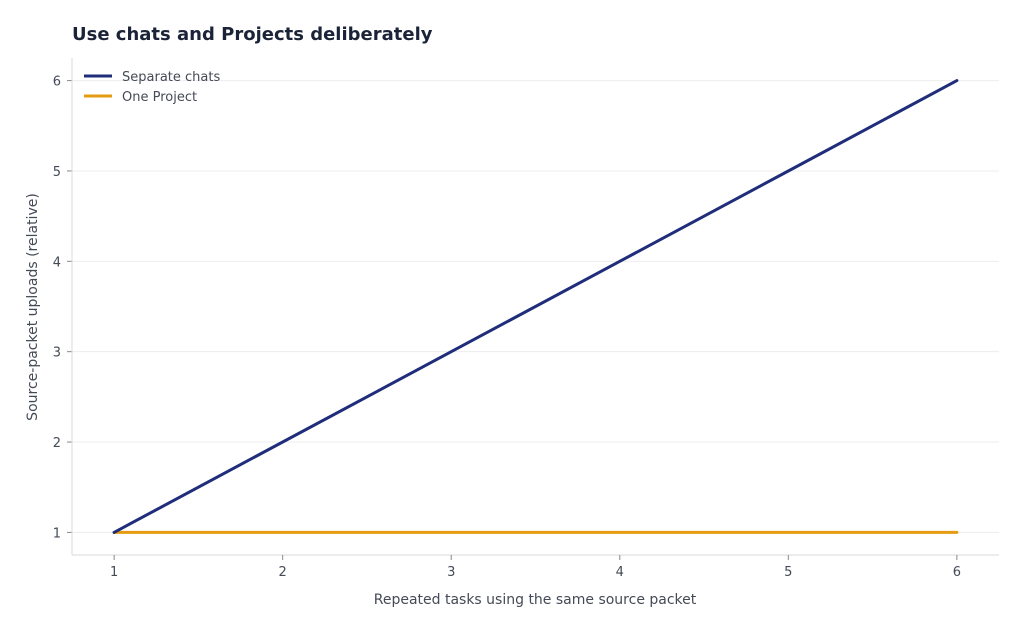 The height and width of the screenshot is (631, 1024). Describe the element at coordinates (957, 572) in the screenshot. I see `x-tick-label: 6` at that location.